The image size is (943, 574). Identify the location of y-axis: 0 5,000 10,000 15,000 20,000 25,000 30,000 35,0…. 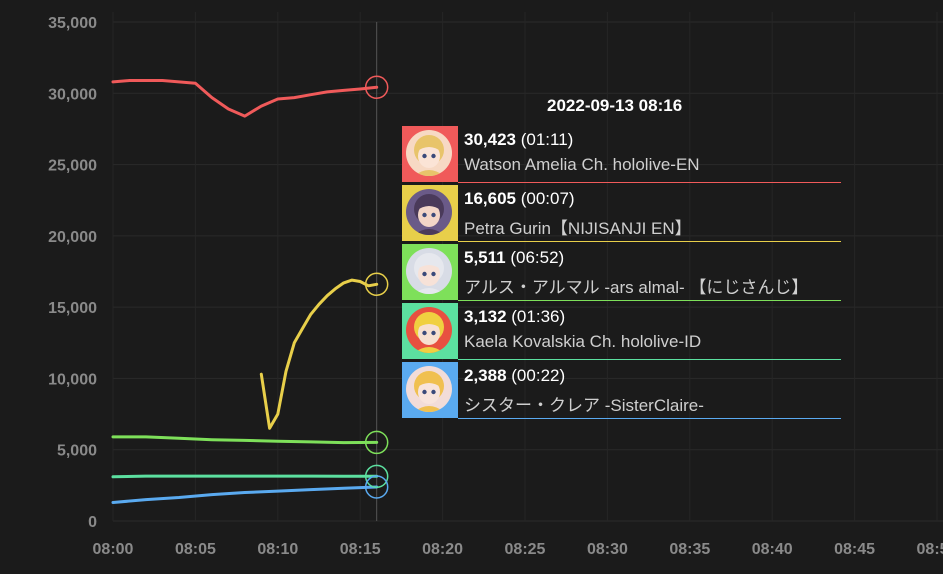
(72, 273).